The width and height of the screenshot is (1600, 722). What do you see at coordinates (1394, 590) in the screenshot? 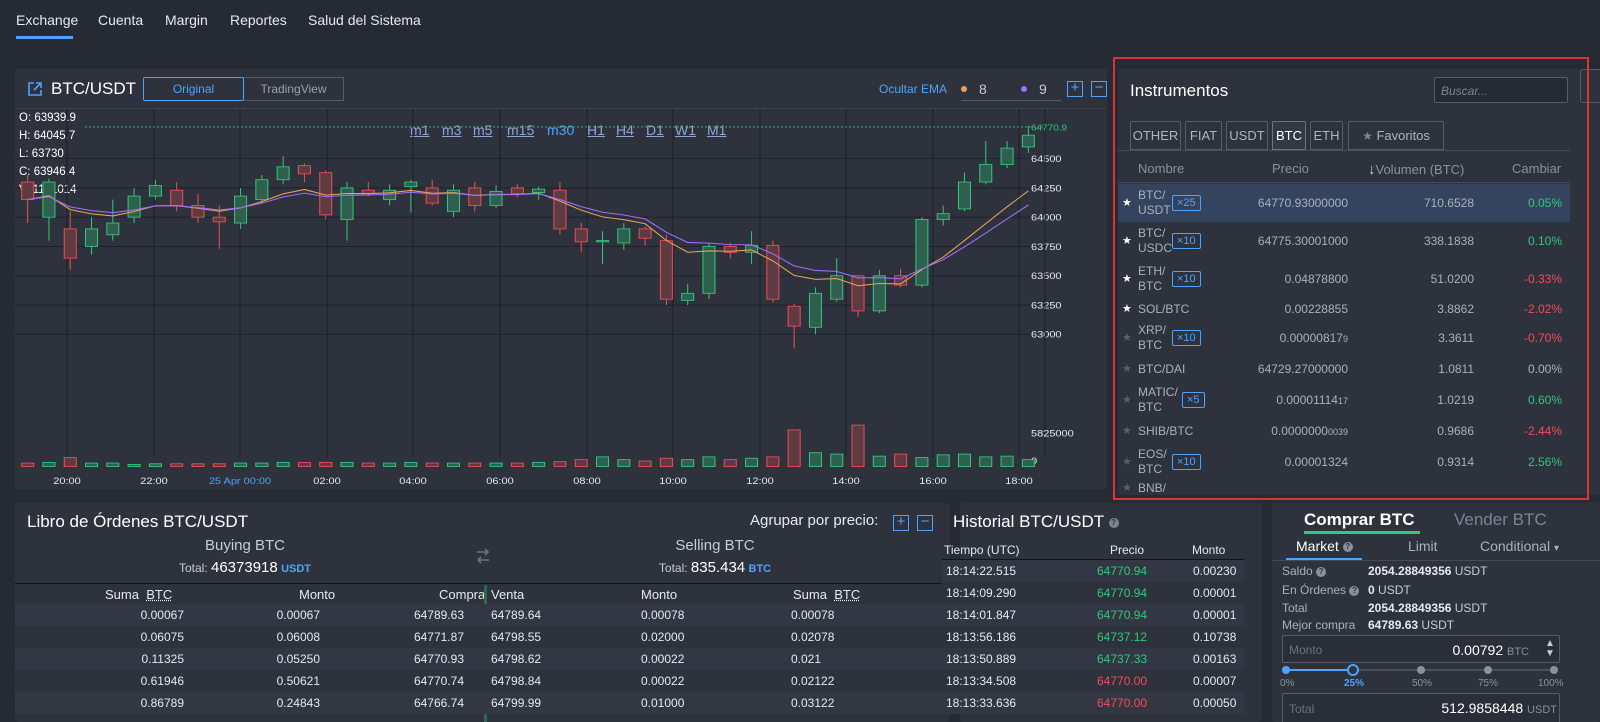
I see `orders-currency: USDT` at bounding box center [1394, 590].